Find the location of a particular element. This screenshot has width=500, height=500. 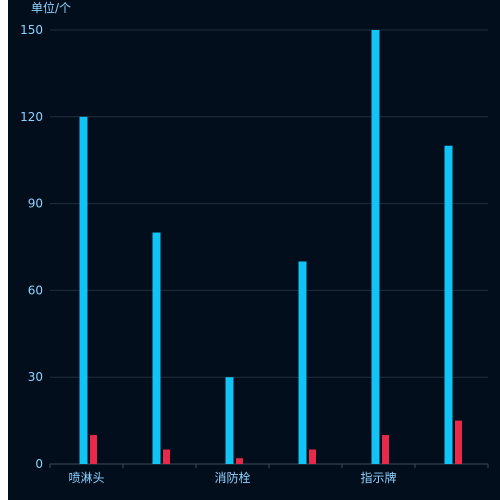

x-tick-label: 喷淋头 is located at coordinates (86, 478).